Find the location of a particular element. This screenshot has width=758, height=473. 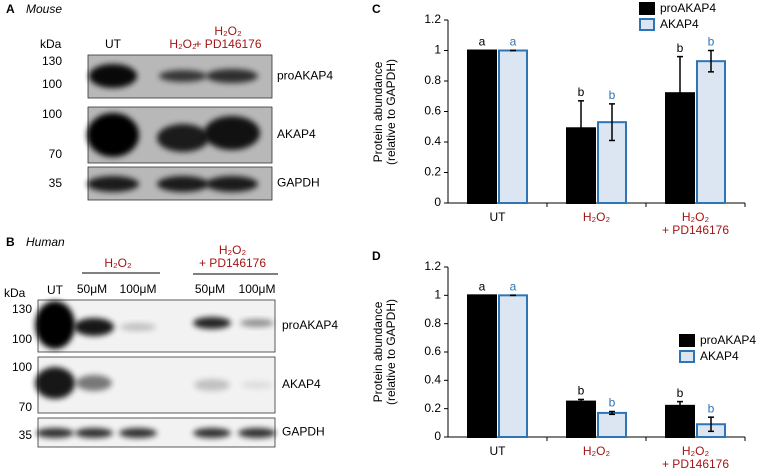

species-label: Human is located at coordinates (45, 242).